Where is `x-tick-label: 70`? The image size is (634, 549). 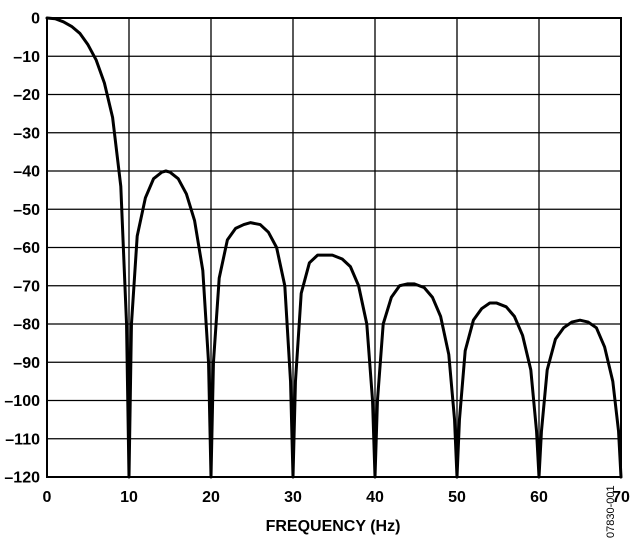 x-tick-label: 70 is located at coordinates (621, 497).